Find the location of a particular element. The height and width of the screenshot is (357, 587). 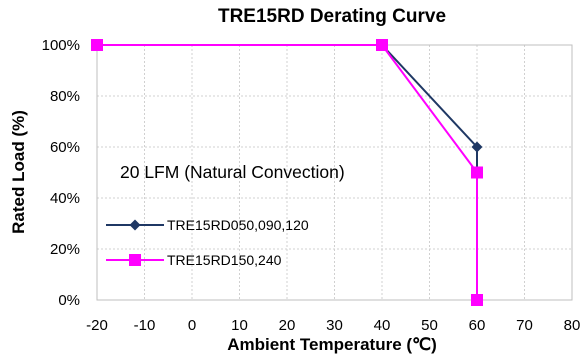

y-tick-label: 0% is located at coordinates (69, 300).